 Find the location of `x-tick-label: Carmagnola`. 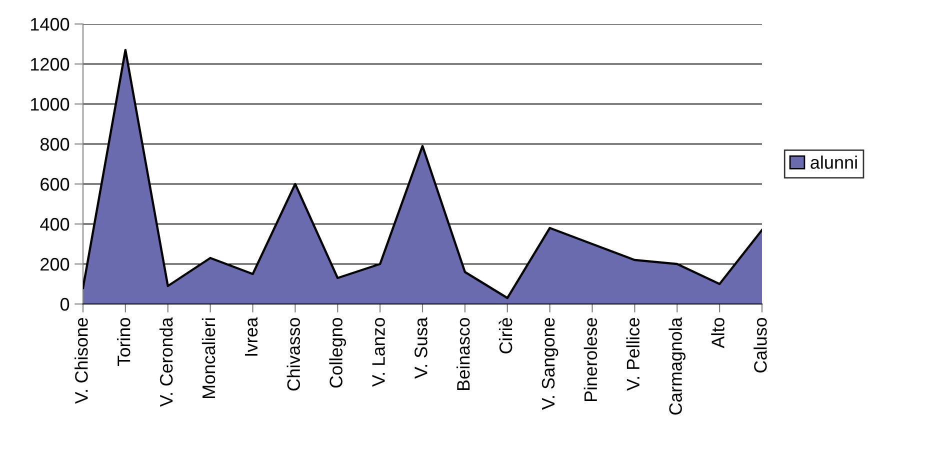

x-tick-label: Carmagnola is located at coordinates (677, 366).